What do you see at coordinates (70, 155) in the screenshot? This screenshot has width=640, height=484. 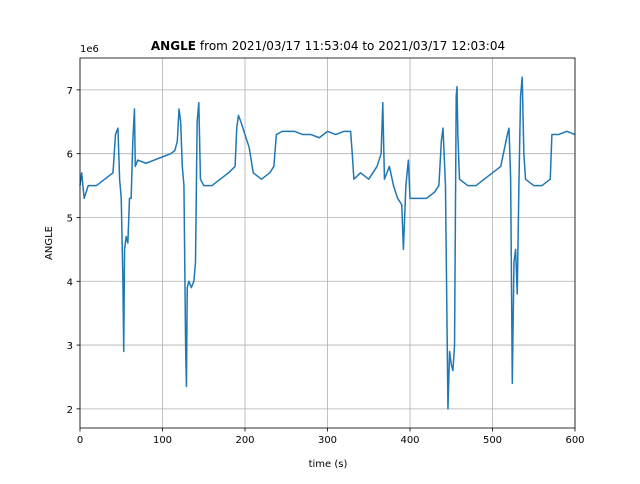 I see `y-tick-label: 6` at bounding box center [70, 155].